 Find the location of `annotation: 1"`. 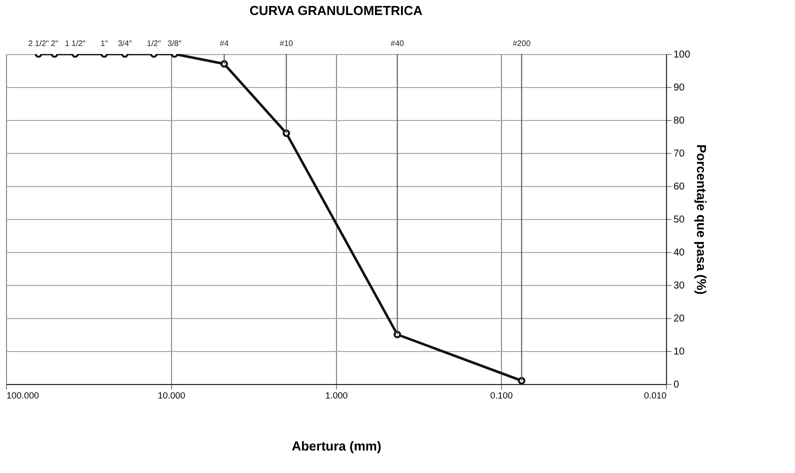

annotation: 1" is located at coordinates (104, 43).